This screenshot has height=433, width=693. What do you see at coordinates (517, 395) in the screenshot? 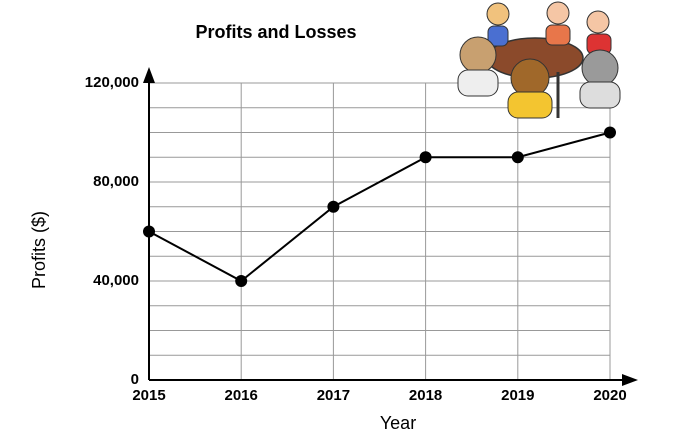
I see `x-tick-label: 2019` at bounding box center [517, 395].